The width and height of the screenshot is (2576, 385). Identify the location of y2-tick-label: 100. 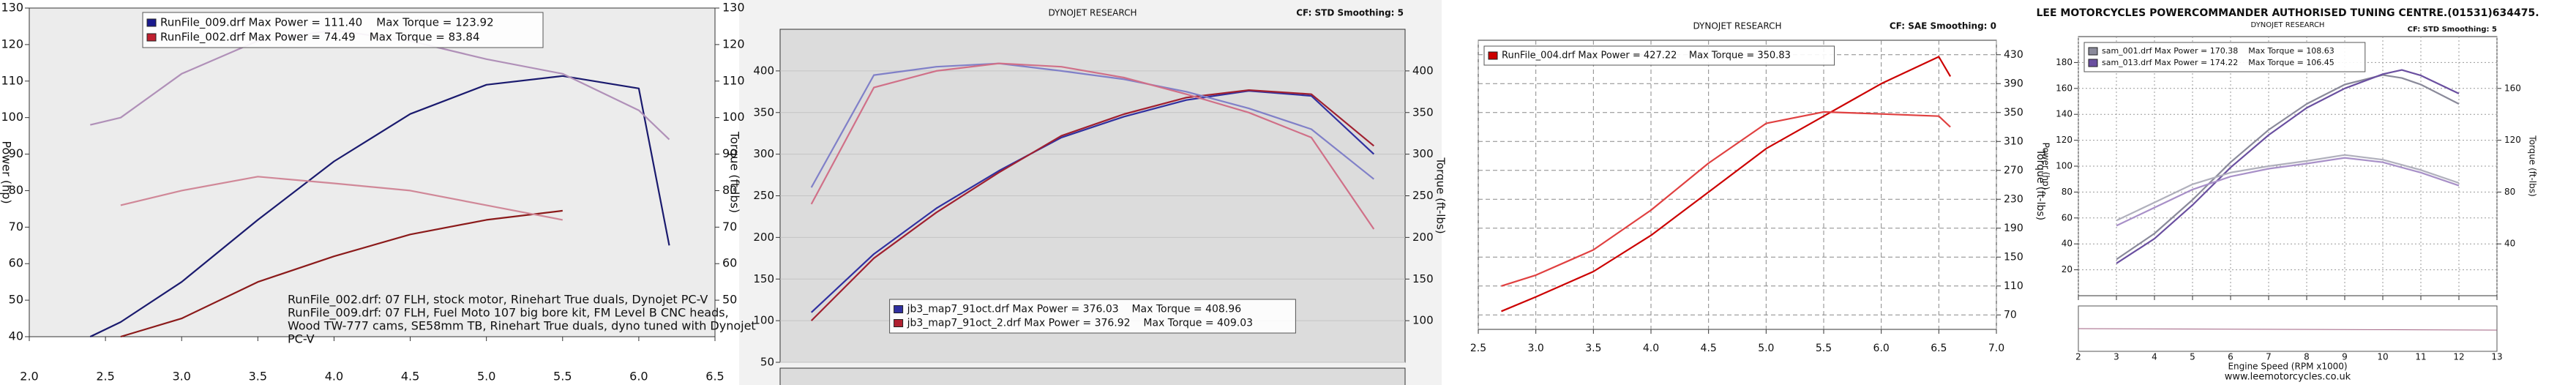
(1423, 320).